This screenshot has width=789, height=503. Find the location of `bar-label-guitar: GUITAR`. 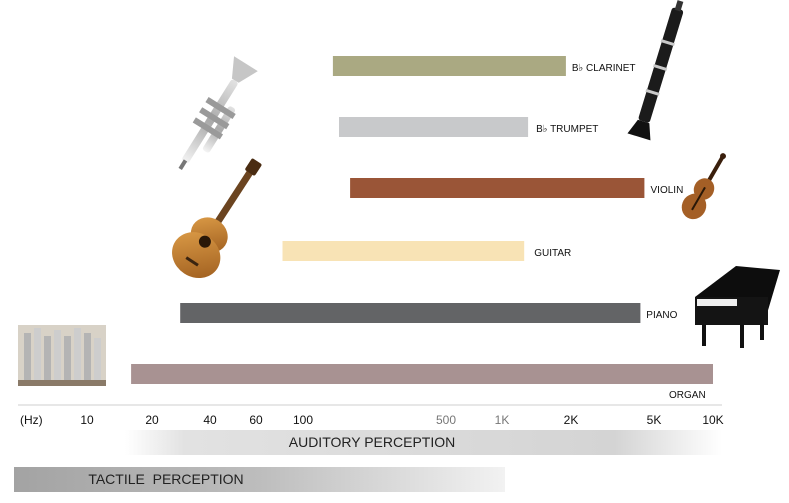

bar-label-guitar: GUITAR is located at coordinates (552, 253).